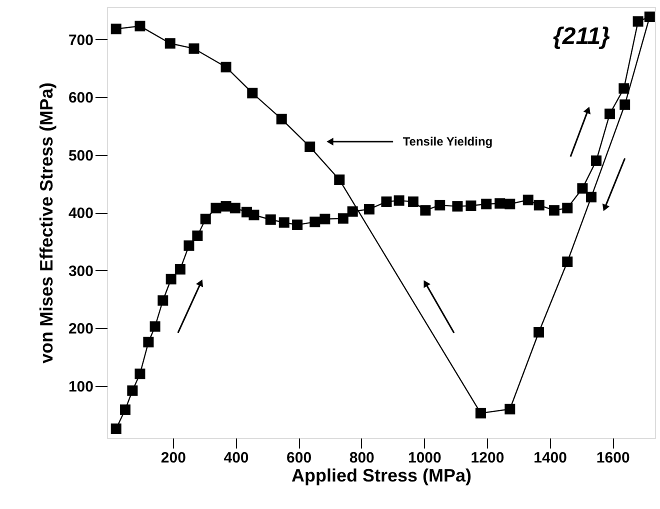 The height and width of the screenshot is (509, 660). I want to click on x-tick-label: 1400, so click(550, 458).